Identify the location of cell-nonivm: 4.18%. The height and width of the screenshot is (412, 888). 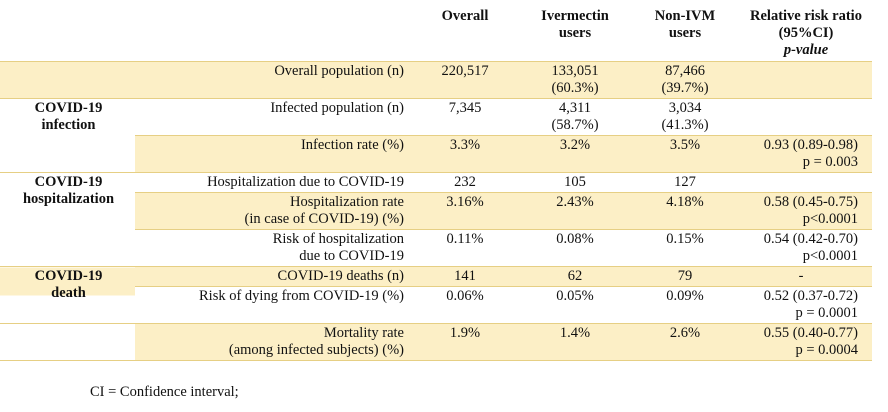
(685, 211).